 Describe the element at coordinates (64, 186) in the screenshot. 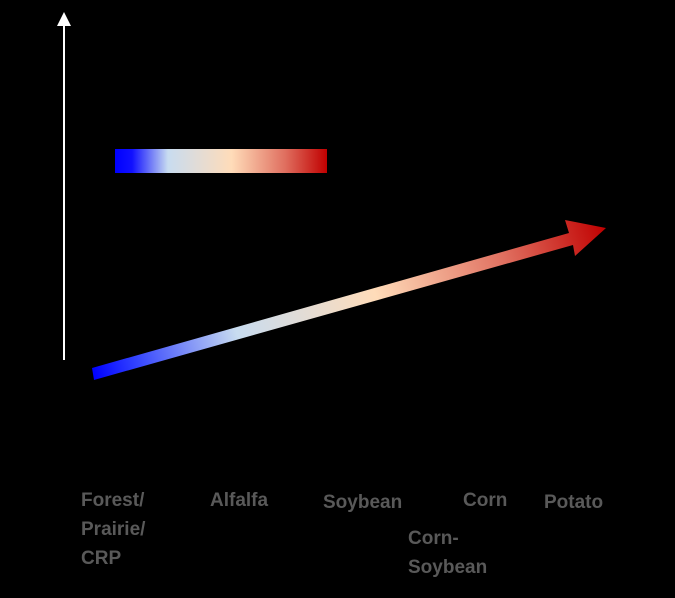

I see `y-axis` at that location.